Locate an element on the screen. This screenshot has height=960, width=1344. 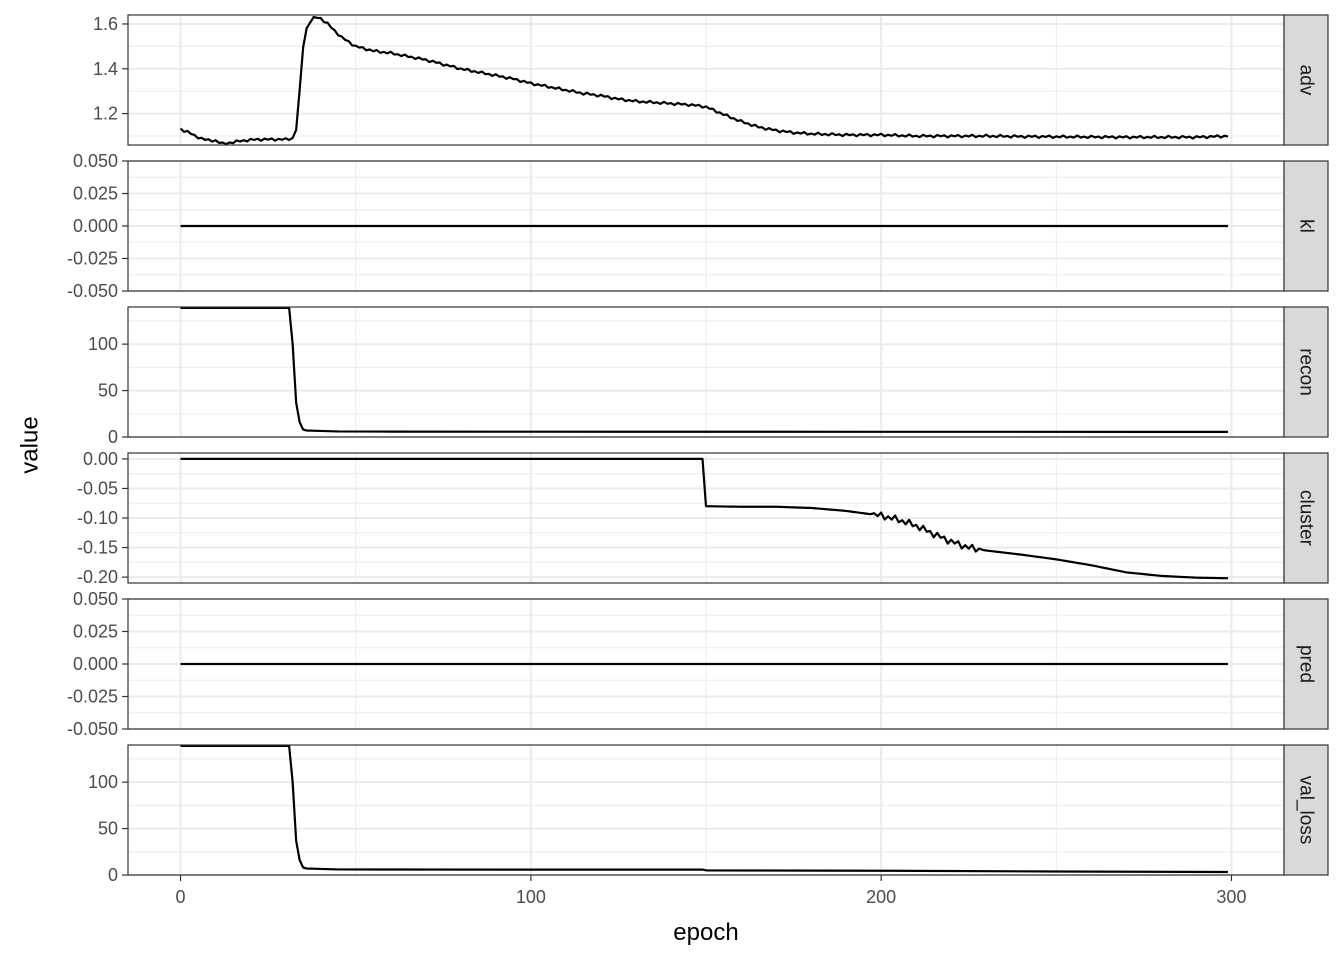
panel-val_loss: 0 50 100 val_loss is located at coordinates (708, 814).